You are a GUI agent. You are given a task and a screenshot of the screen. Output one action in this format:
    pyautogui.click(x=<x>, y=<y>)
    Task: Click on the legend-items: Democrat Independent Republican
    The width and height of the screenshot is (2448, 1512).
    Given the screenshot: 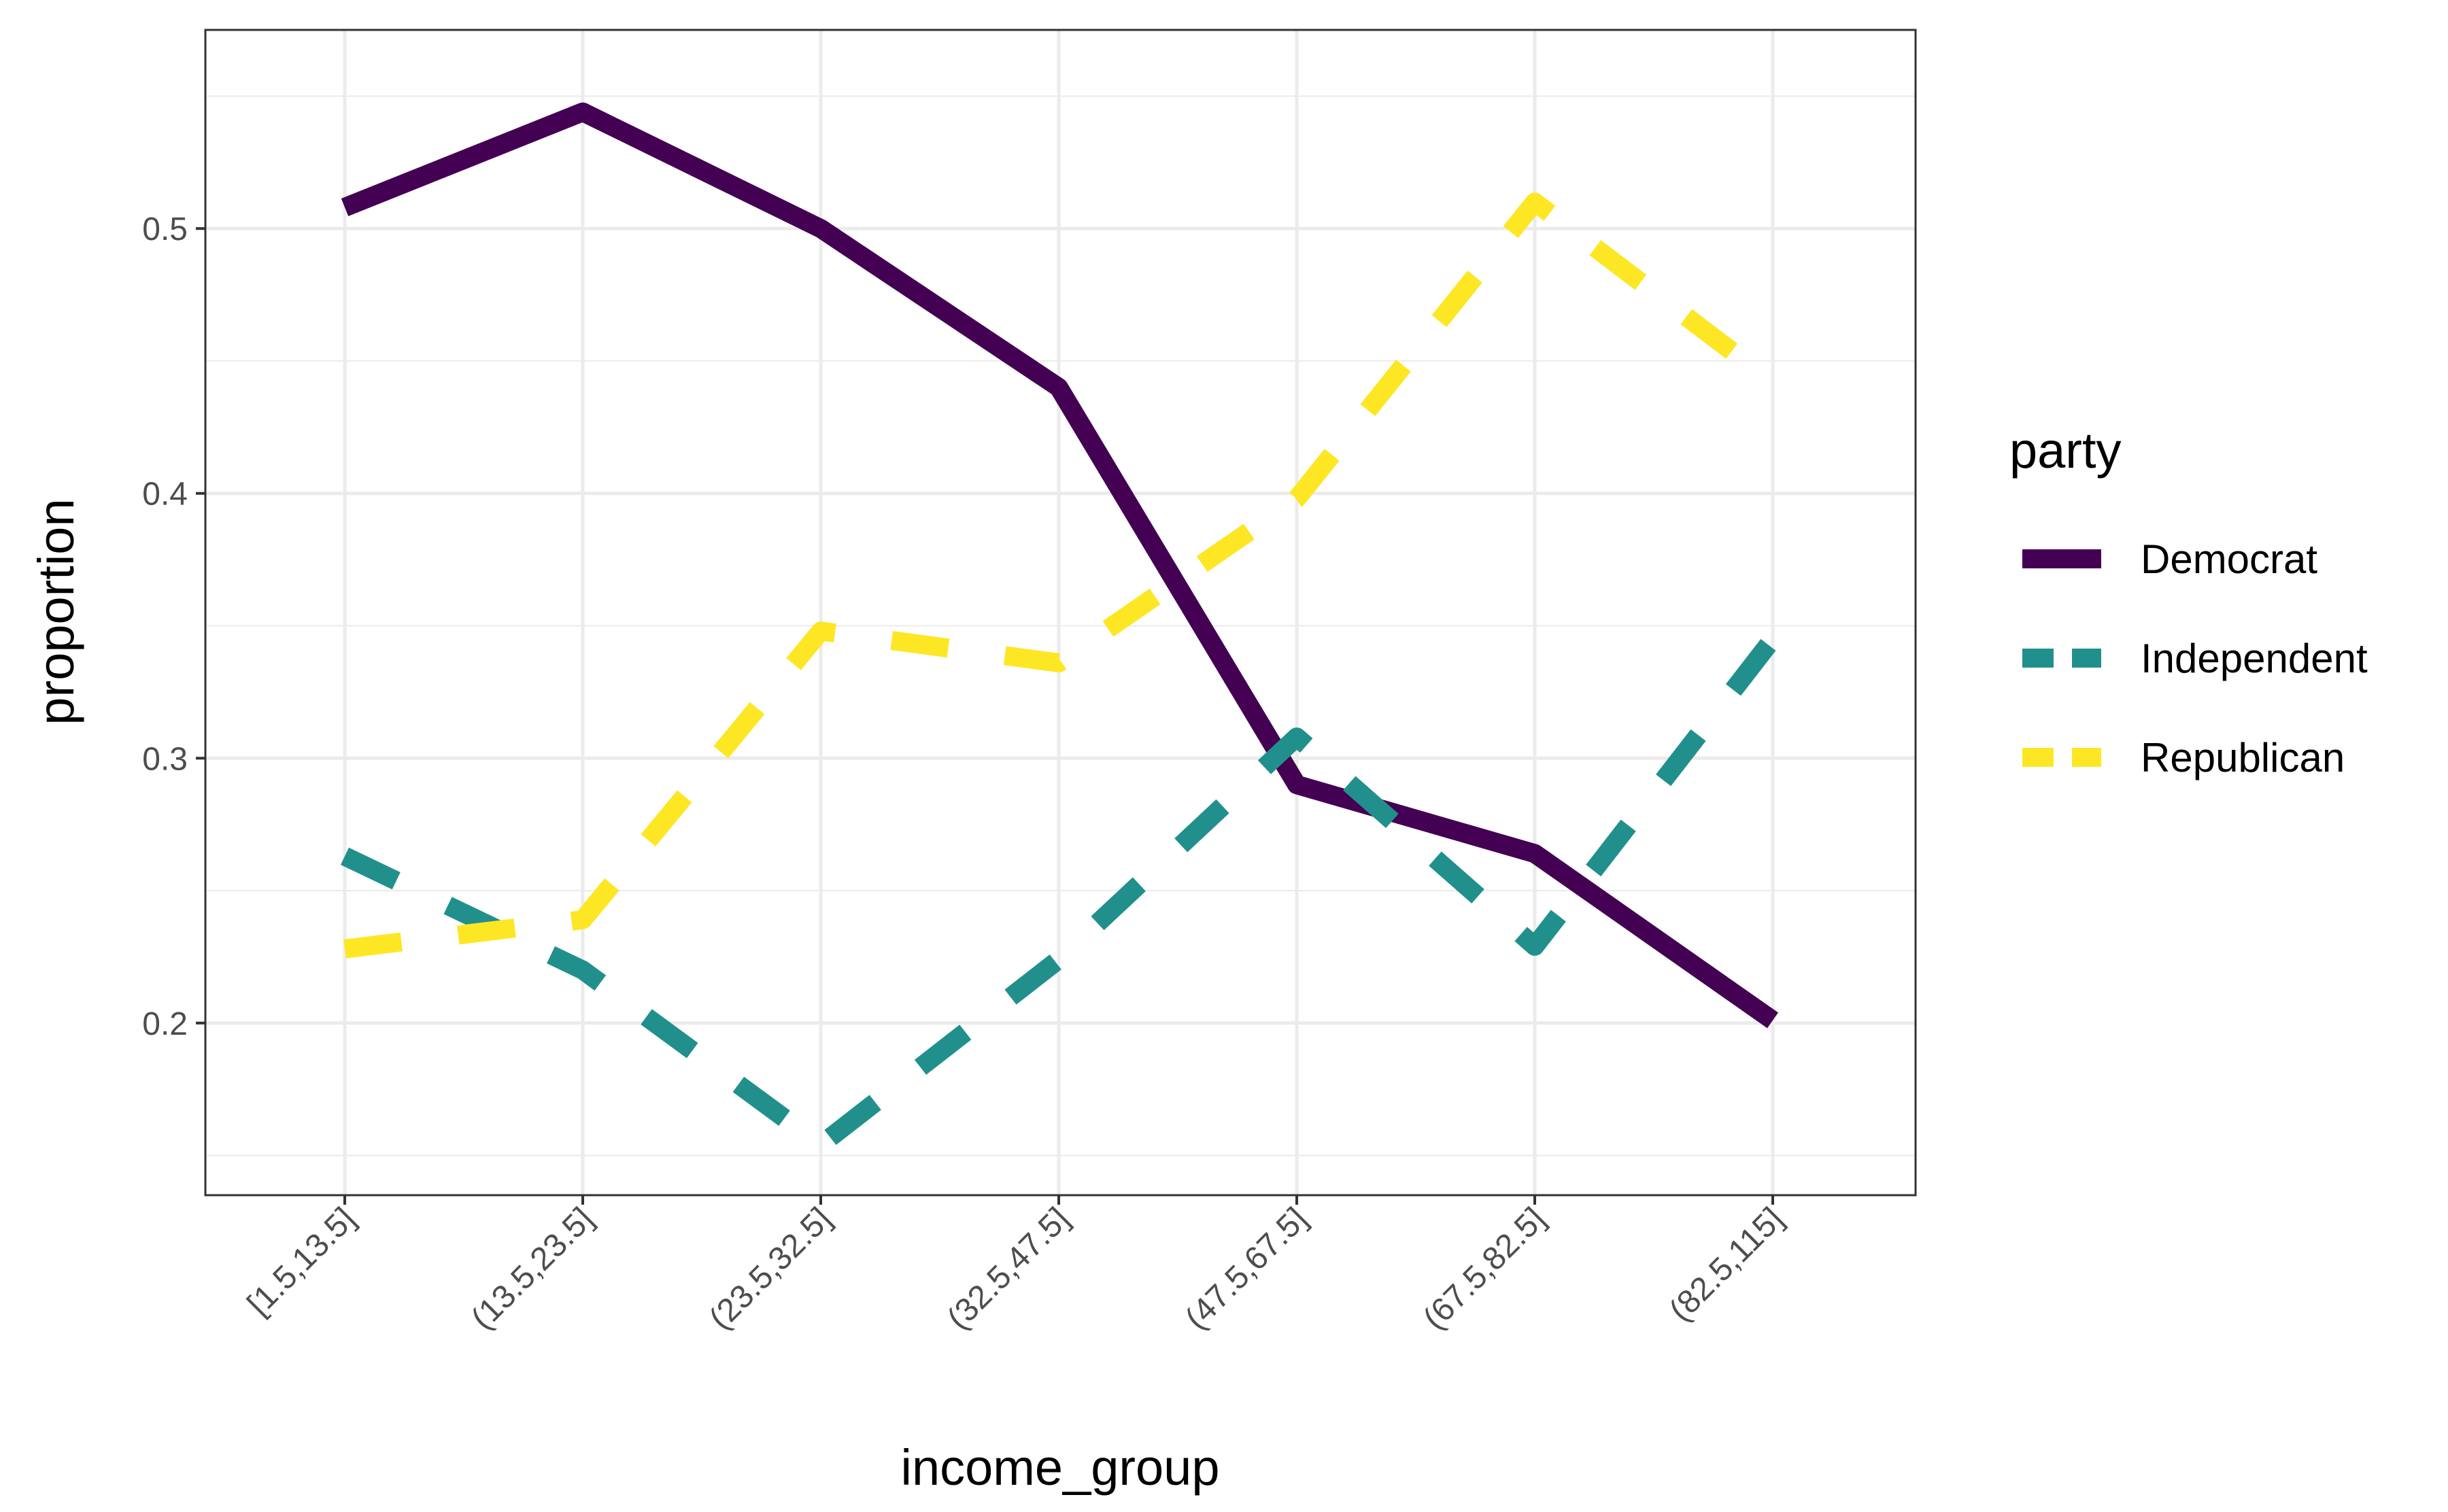 What is the action you would take?
    pyautogui.click(x=2195, y=658)
    